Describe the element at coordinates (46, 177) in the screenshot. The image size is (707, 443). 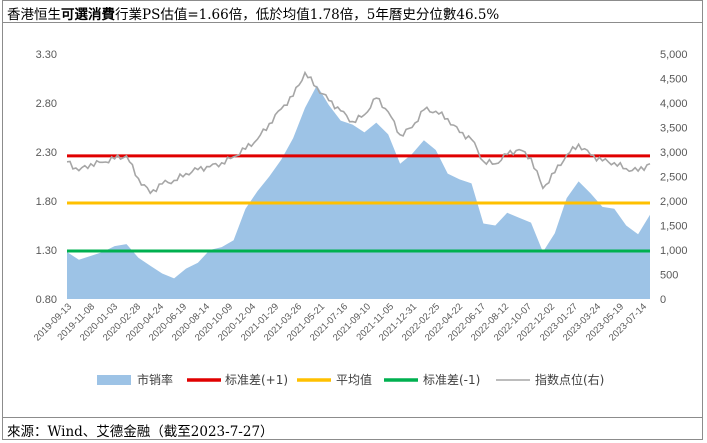
I see `left-axis: 0.80 1.30 1.80 2.30 2.80 3.30` at that location.